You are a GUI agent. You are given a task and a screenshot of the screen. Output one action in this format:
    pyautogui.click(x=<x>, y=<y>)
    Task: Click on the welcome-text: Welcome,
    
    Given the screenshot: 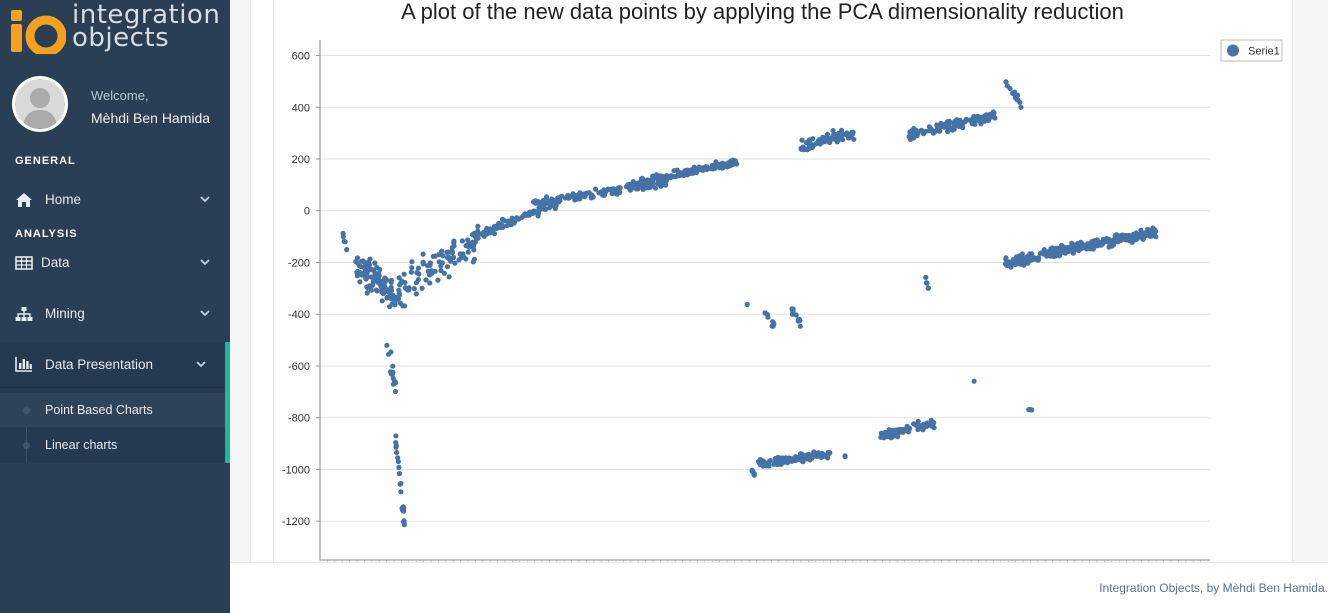 What is the action you would take?
    pyautogui.click(x=120, y=95)
    